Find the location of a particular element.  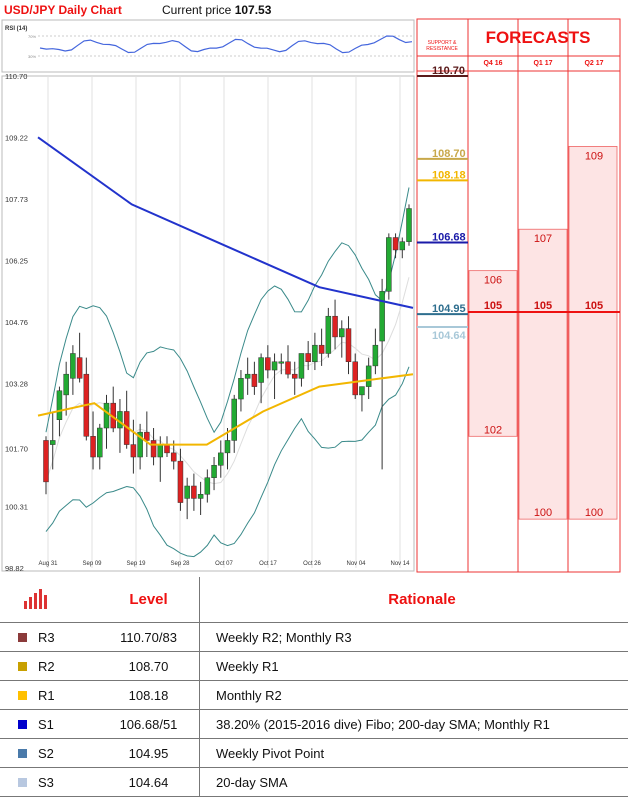

level-name: S2 is located at coordinates (46, 753).